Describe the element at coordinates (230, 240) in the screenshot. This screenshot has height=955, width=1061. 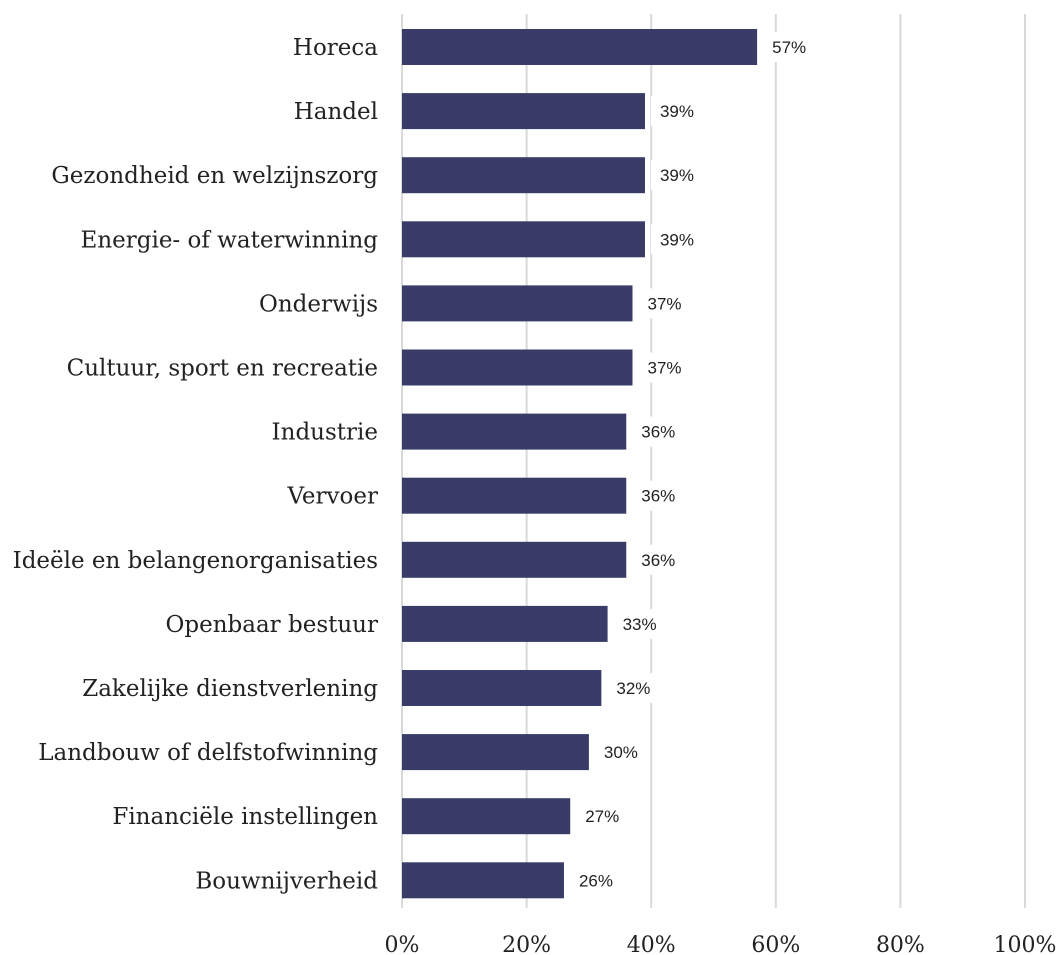
I see `category-label: Energie- of waterwinning` at that location.